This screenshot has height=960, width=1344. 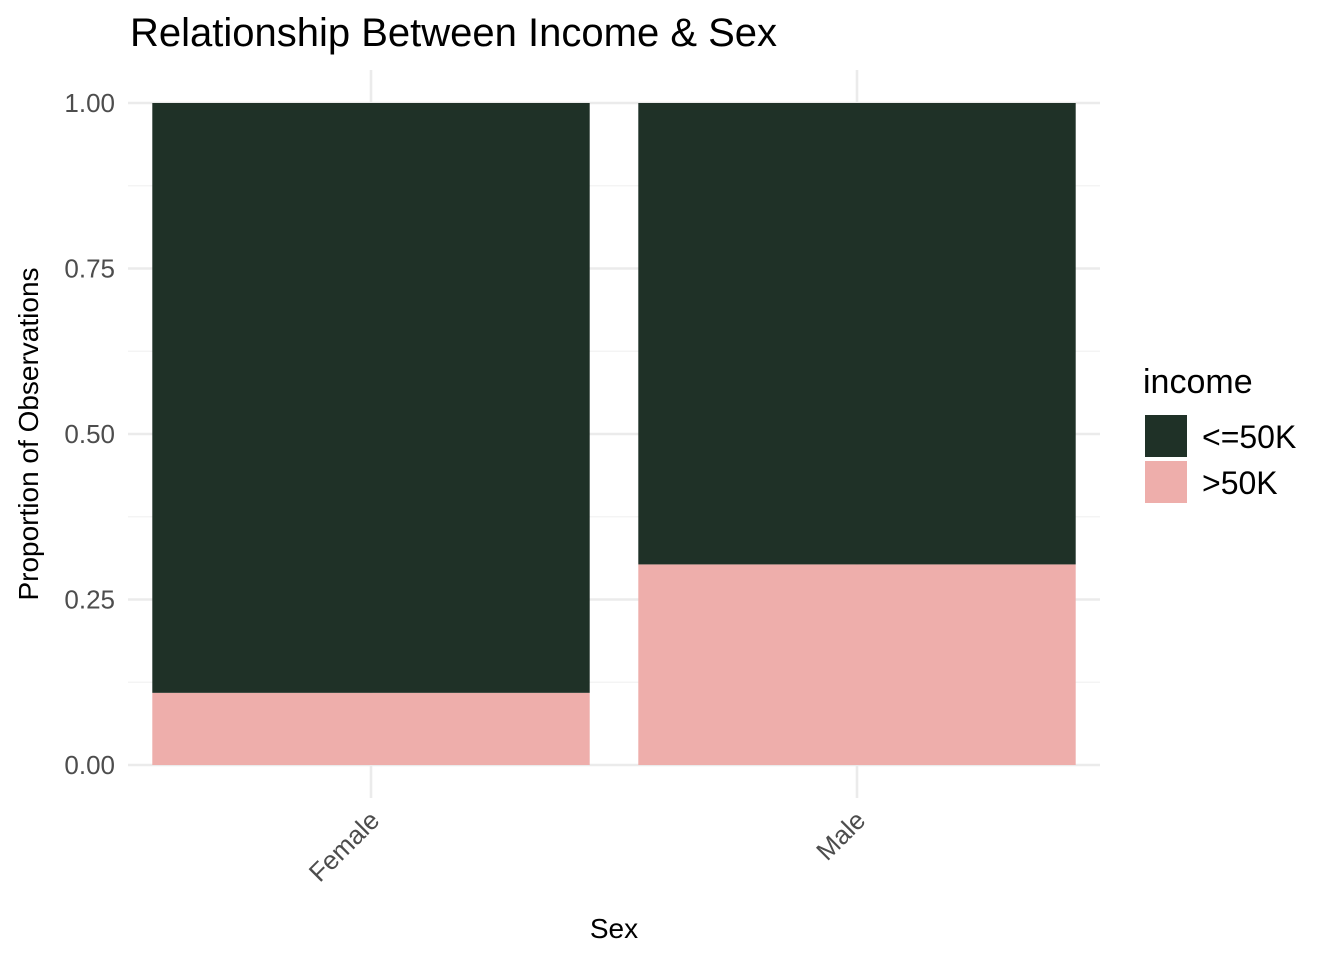 I want to click on y-tick-label: 0.00, so click(x=89, y=765).